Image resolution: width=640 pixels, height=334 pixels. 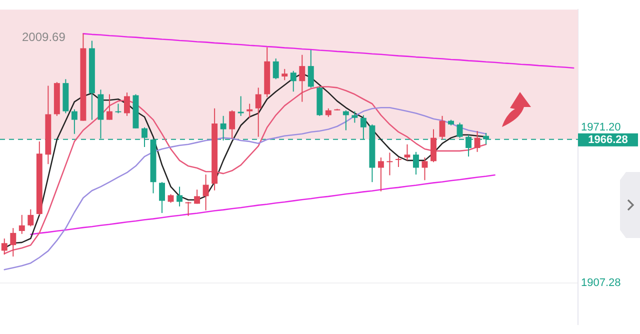 What do you see at coordinates (601, 282) in the screenshot?
I see `y-tick-label: 1907.28` at bounding box center [601, 282].